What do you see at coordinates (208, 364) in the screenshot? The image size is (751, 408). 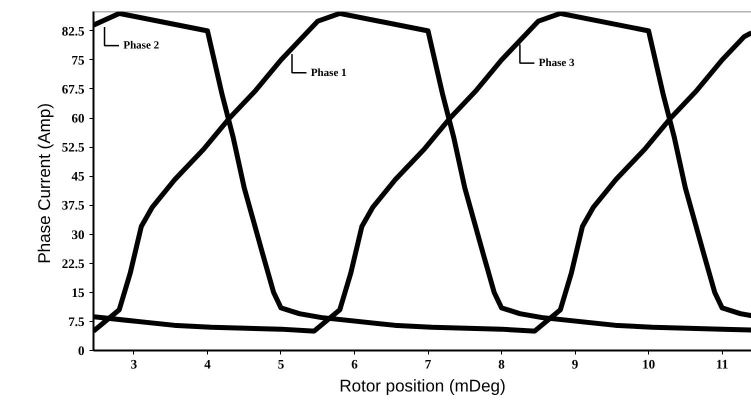 I see `x-tick-label: 4` at bounding box center [208, 364].